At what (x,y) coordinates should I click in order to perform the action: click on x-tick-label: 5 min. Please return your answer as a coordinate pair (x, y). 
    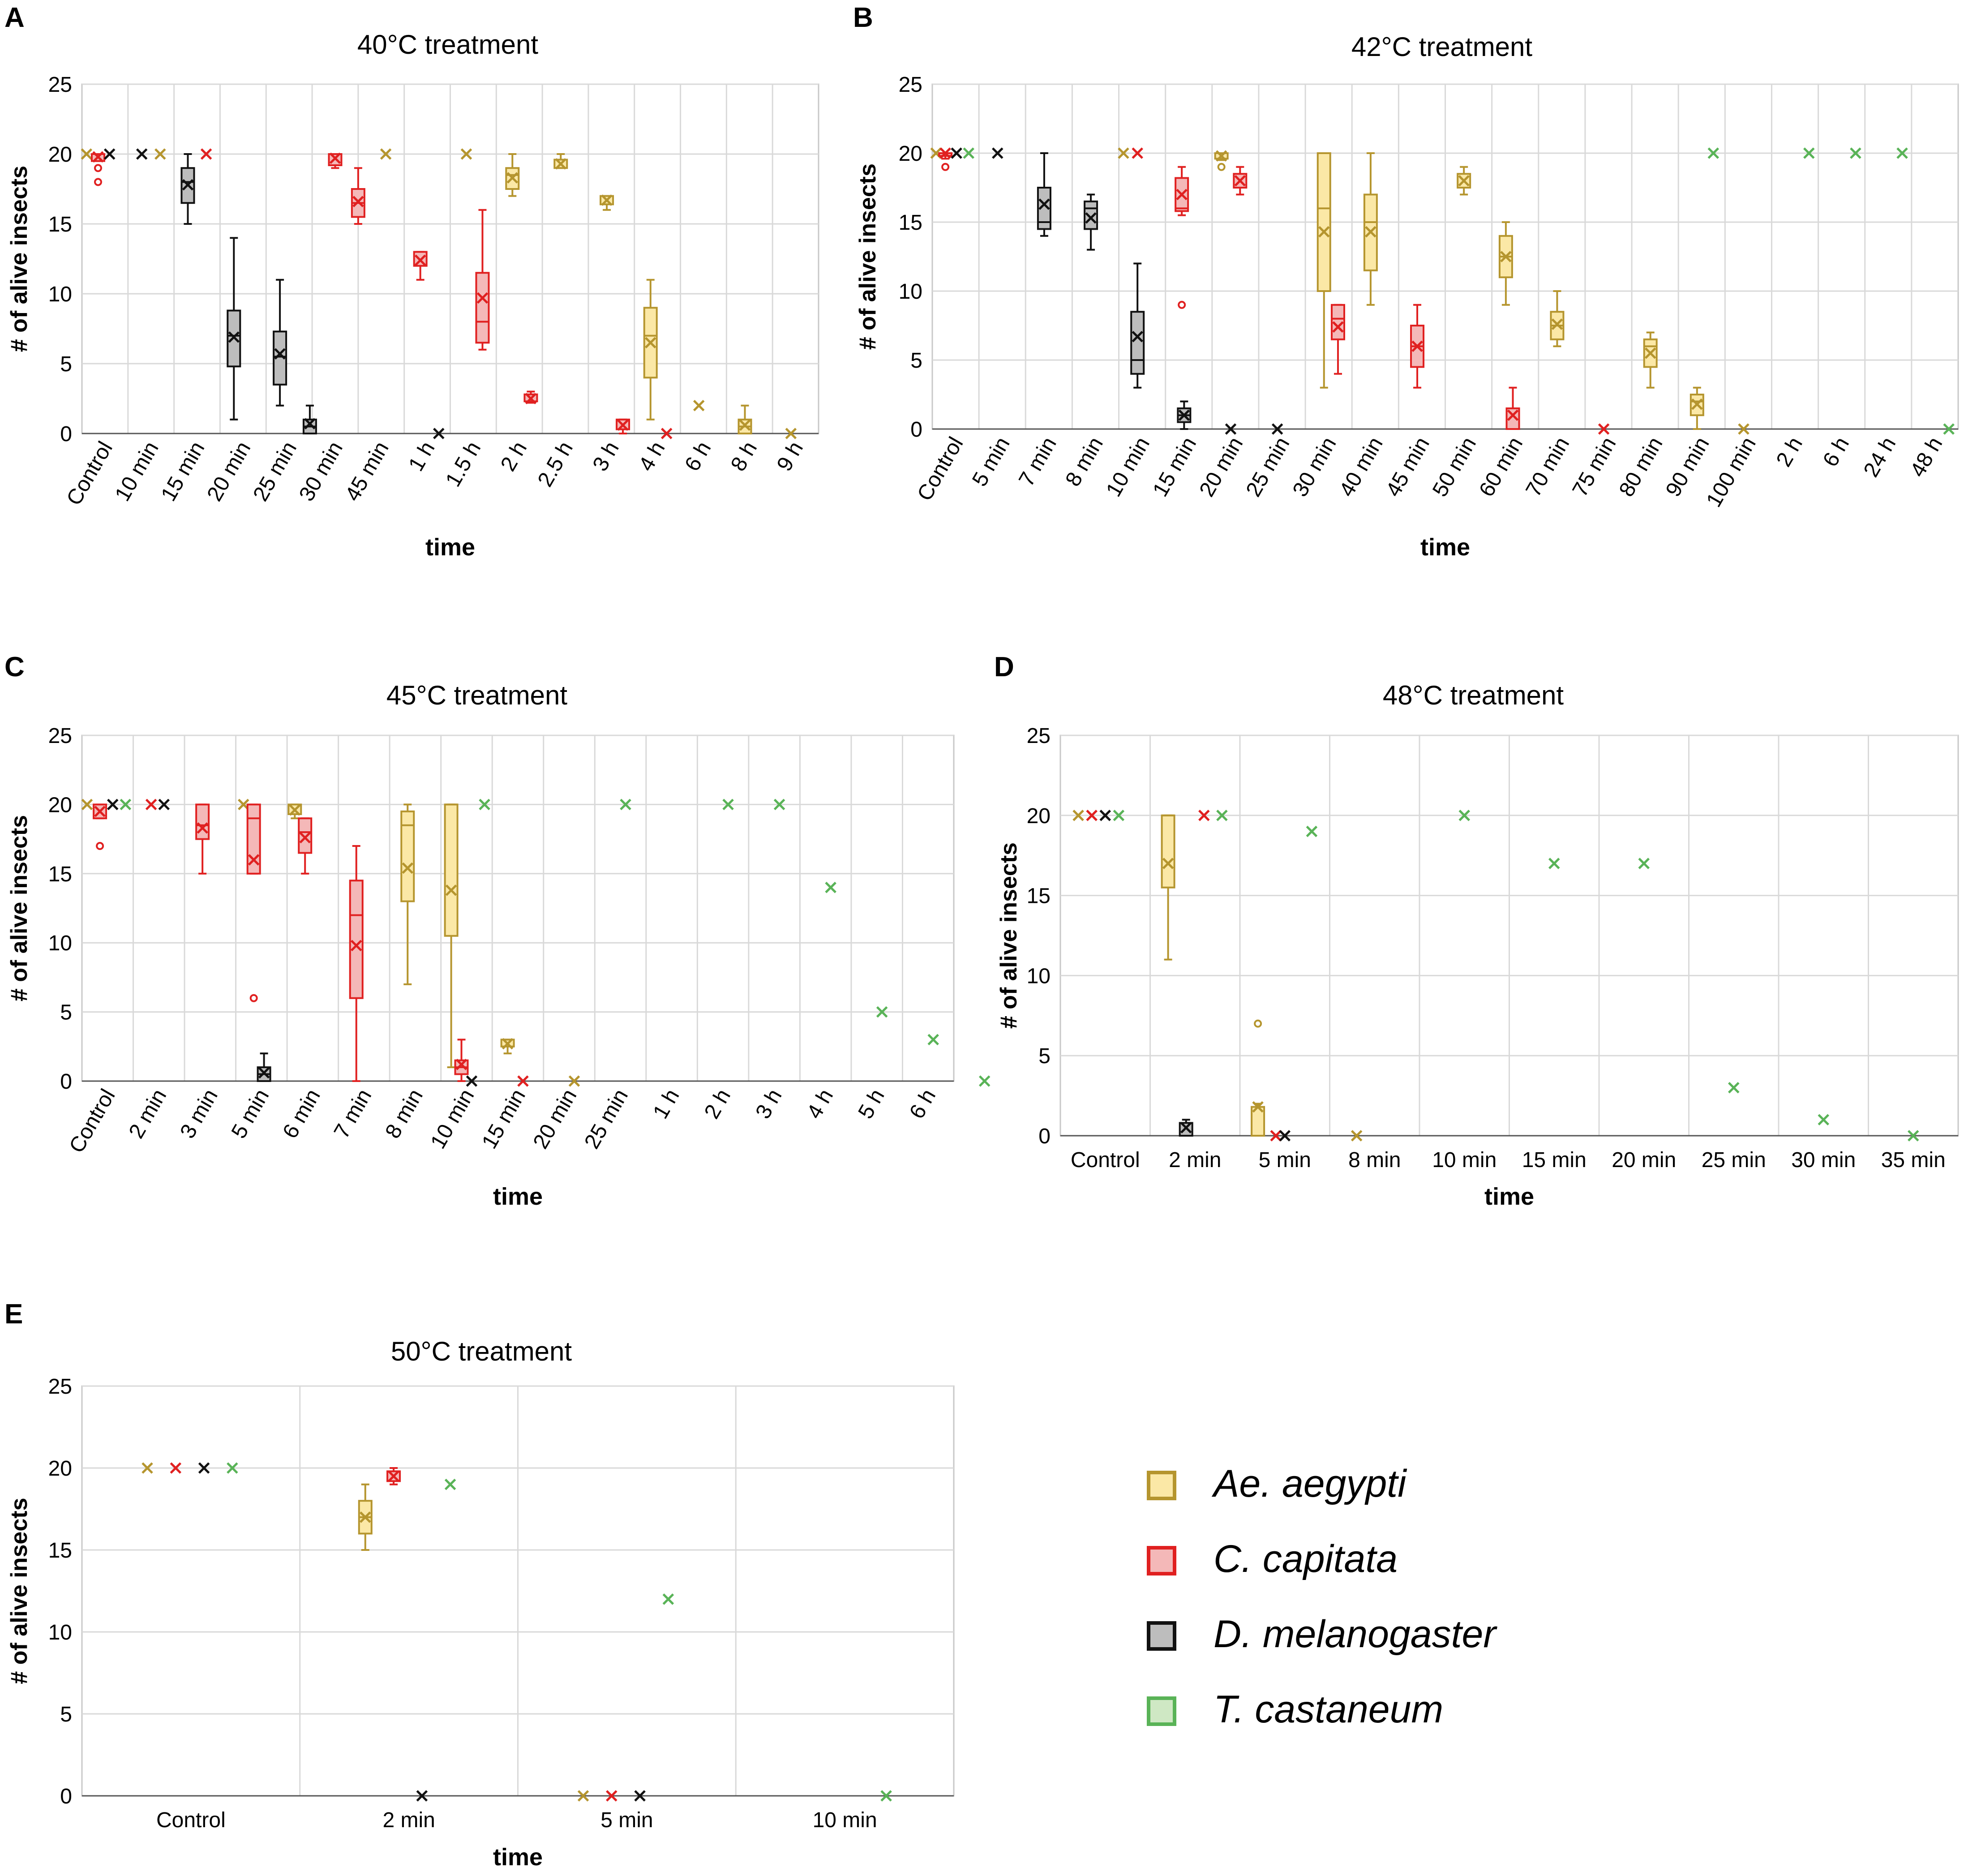
    Looking at the image, I should click on (1285, 1160).